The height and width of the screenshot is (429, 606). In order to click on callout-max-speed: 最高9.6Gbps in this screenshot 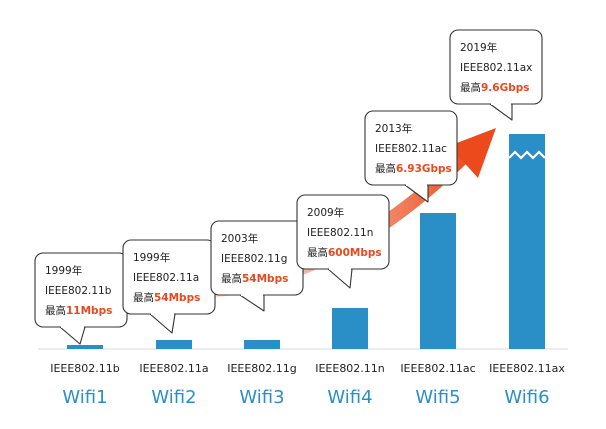, I will do `click(495, 87)`.